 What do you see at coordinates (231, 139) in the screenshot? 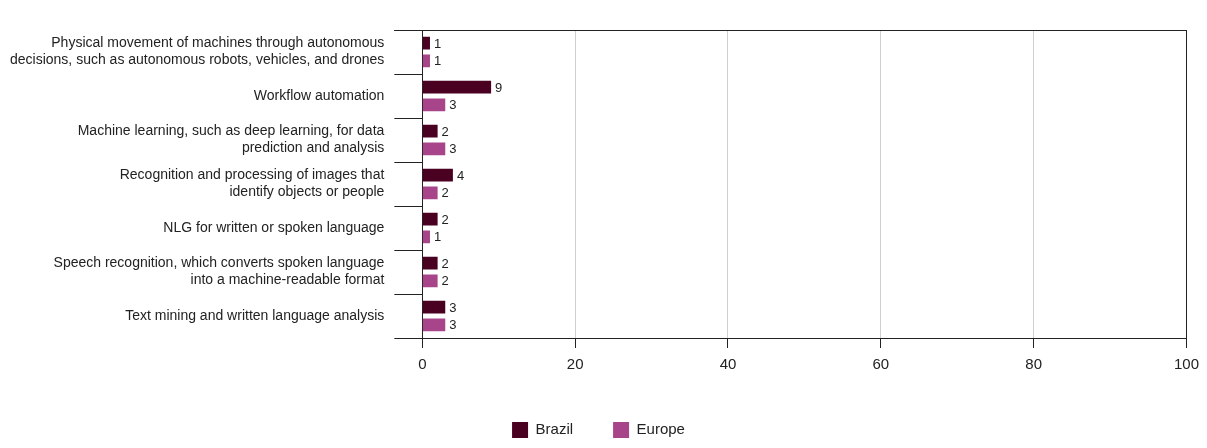
I see `y-tick-label: Machine learning, such as deep learning, for data prediction and analysis` at bounding box center [231, 139].